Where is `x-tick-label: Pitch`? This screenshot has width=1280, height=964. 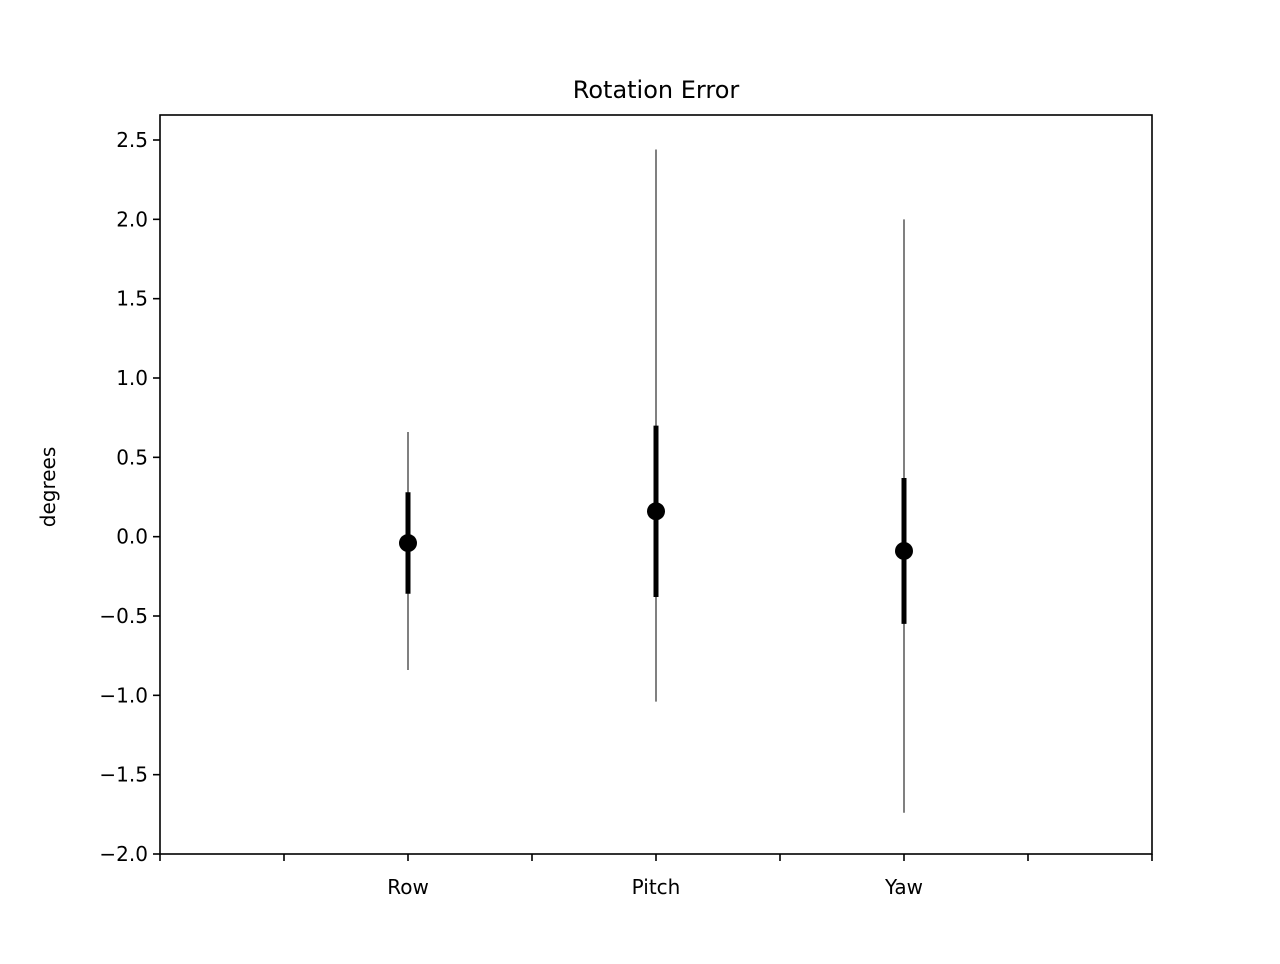 x-tick-label: Pitch is located at coordinates (656, 887).